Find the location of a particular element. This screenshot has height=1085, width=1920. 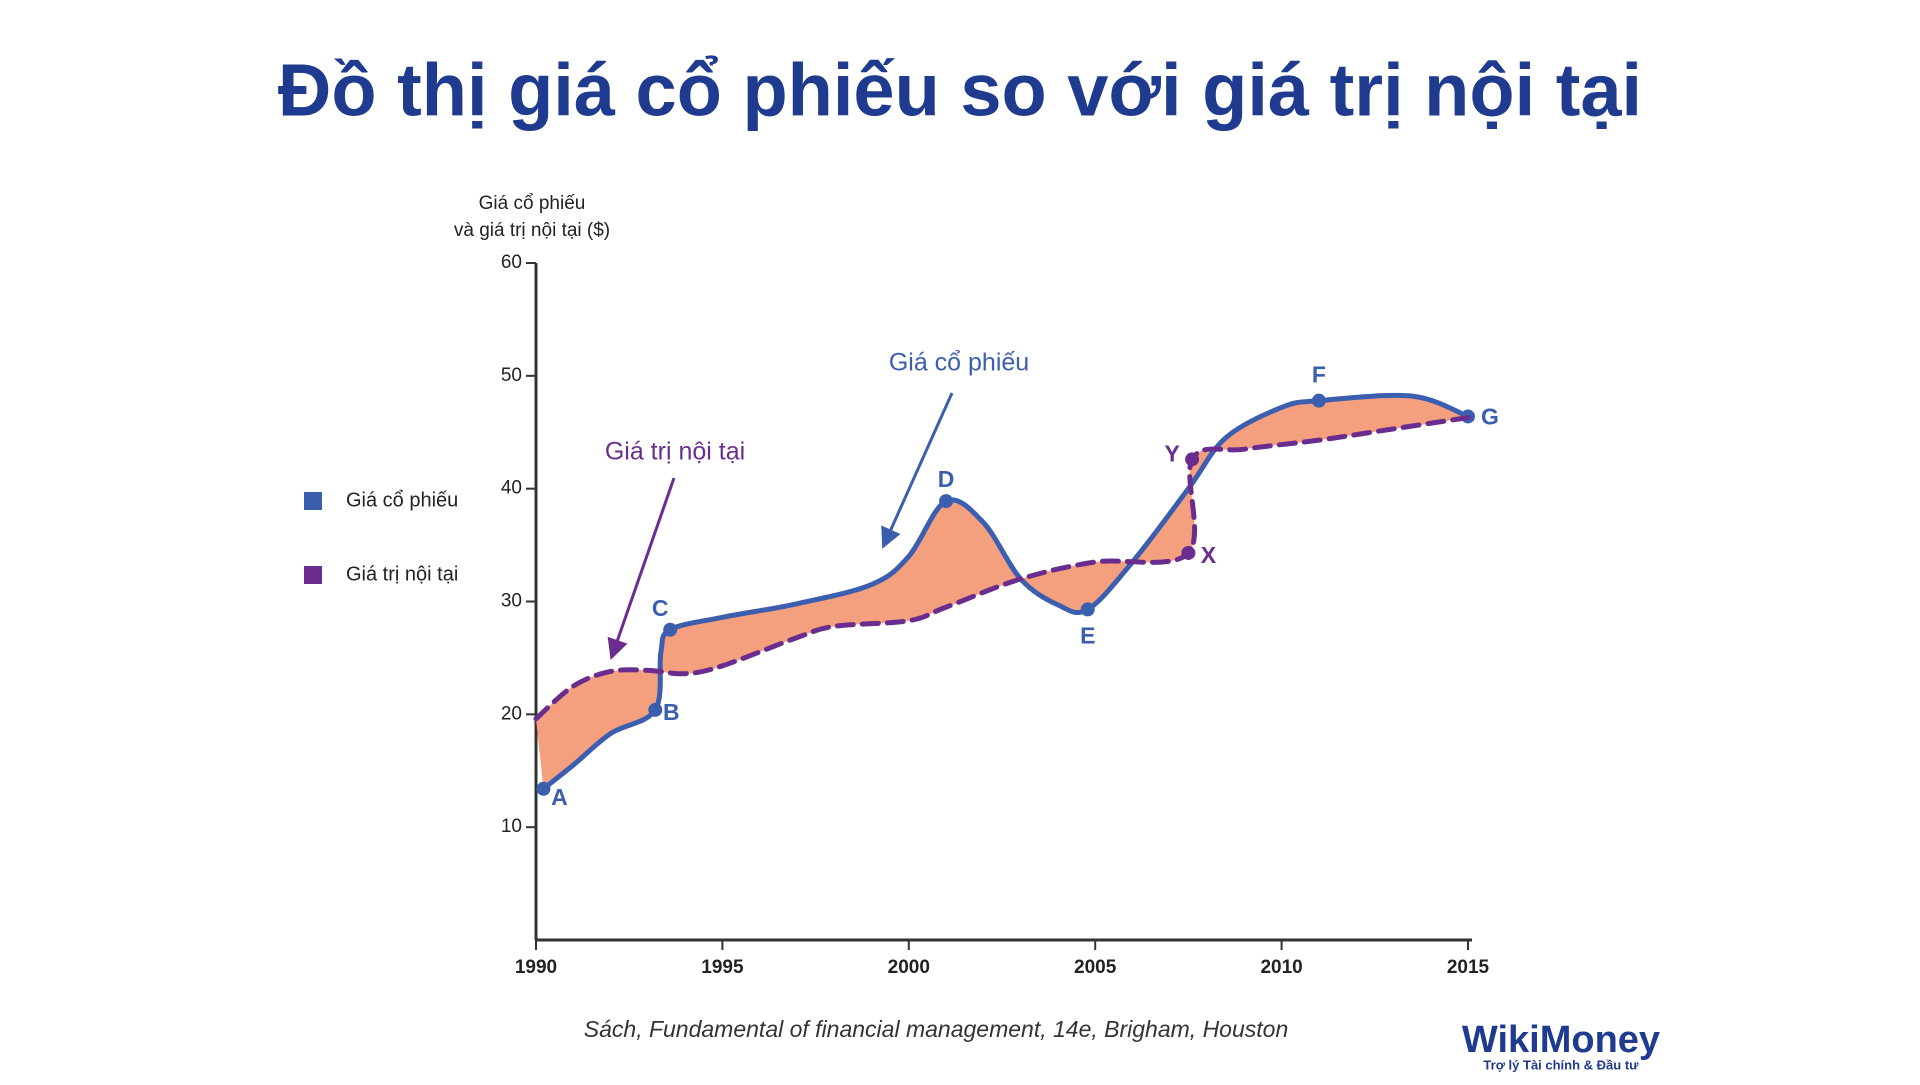

point-label: C is located at coordinates (660, 608).